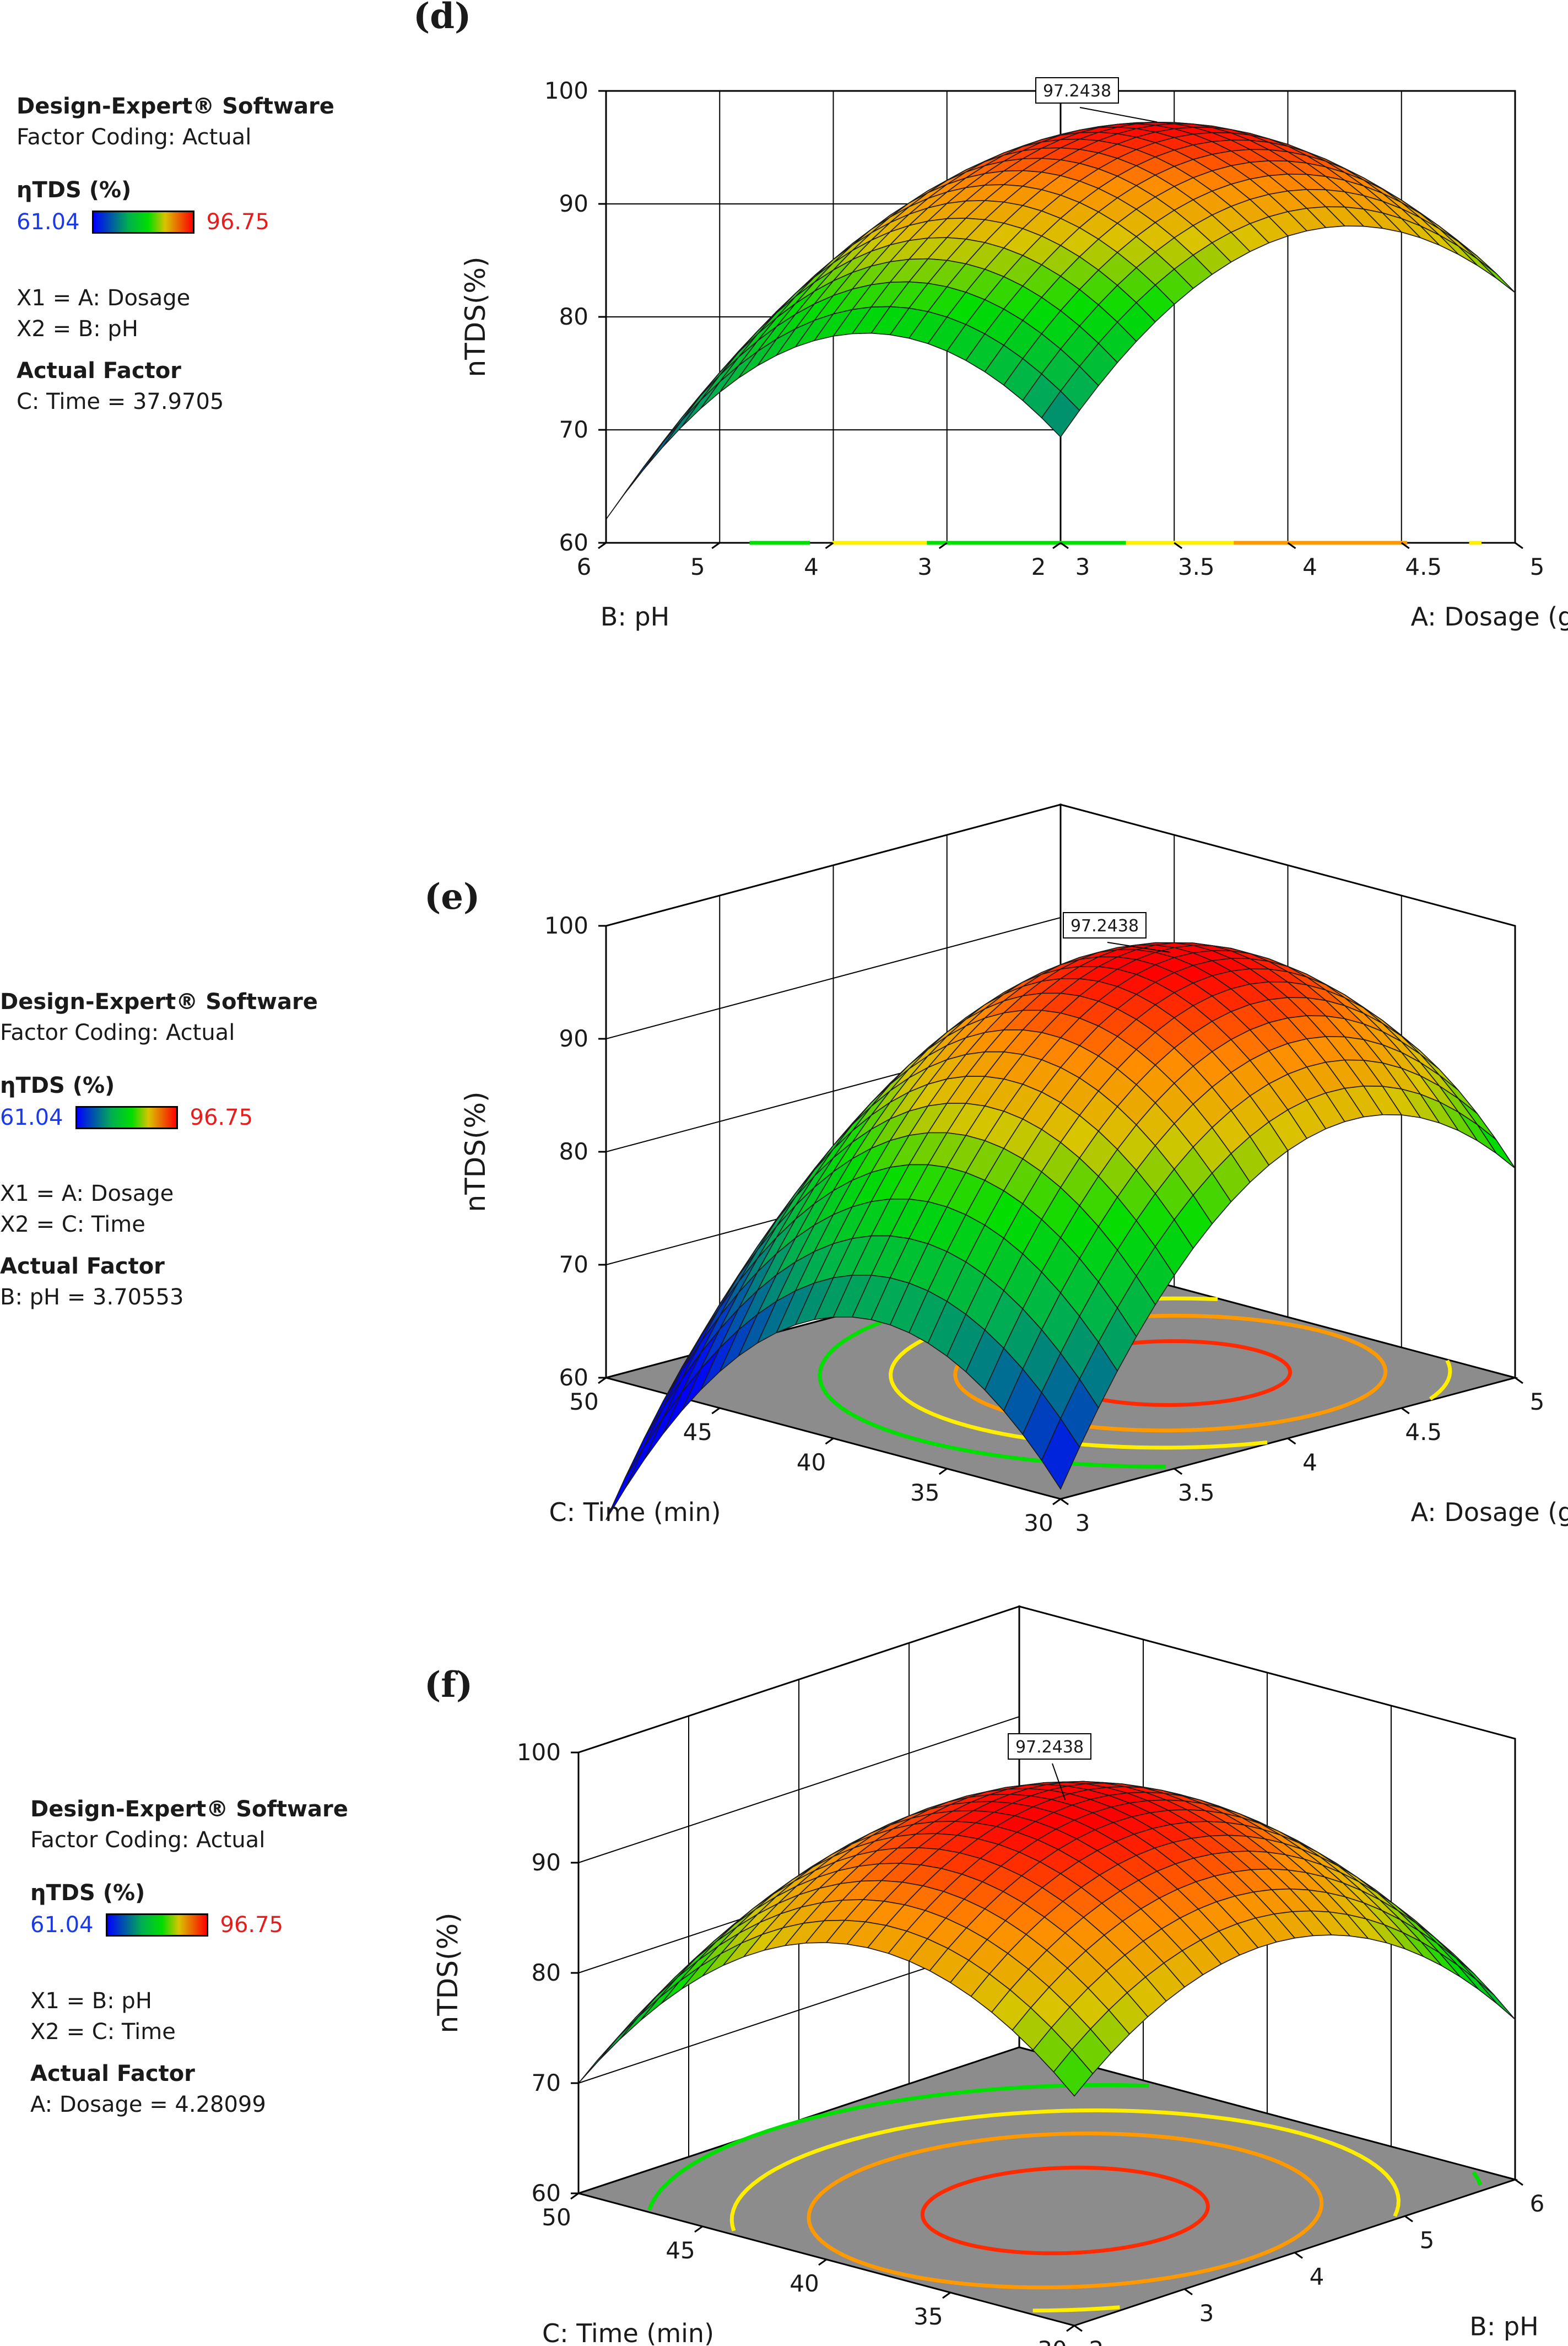  I want to click on actual-factor: A: Dosage = 4.28099, so click(148, 2104).